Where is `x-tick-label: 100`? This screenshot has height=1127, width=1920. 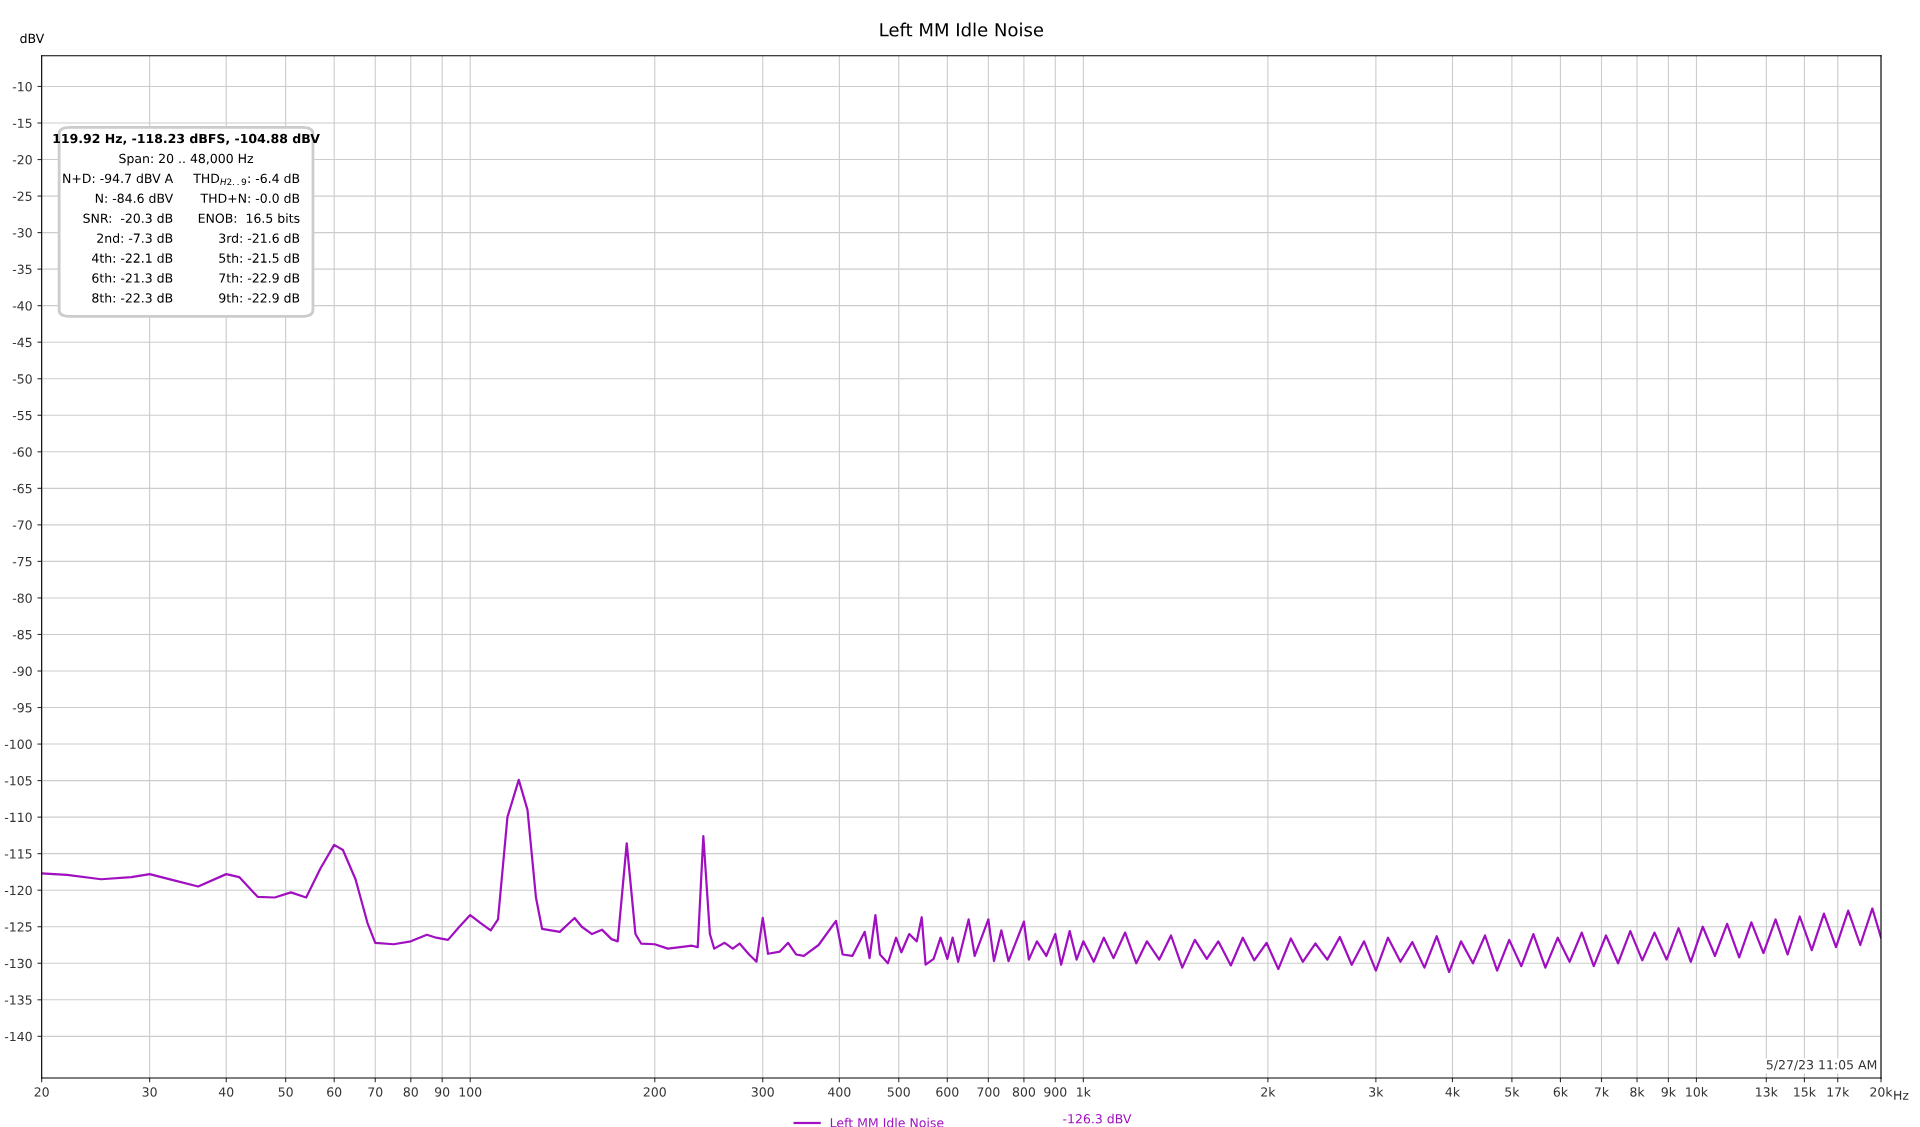
x-tick-label: 100 is located at coordinates (470, 1092).